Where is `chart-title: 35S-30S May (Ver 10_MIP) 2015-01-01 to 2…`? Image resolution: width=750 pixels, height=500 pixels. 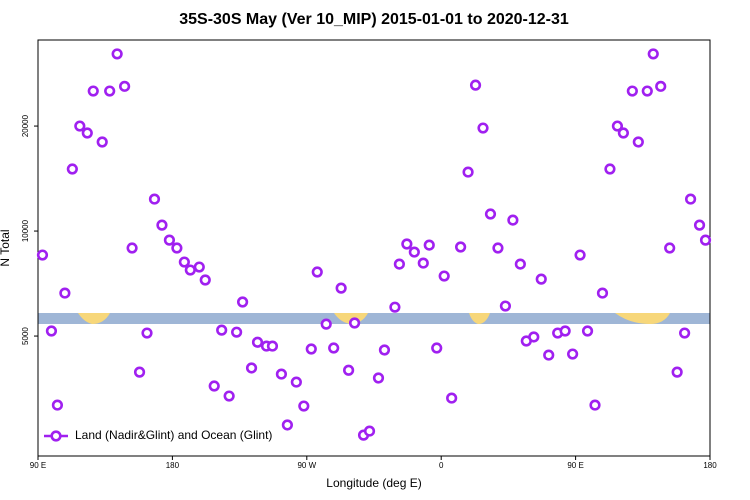
chart-title: 35S-30S May (Ver 10_MIP) 2015-01-01 to 2… is located at coordinates (374, 19).